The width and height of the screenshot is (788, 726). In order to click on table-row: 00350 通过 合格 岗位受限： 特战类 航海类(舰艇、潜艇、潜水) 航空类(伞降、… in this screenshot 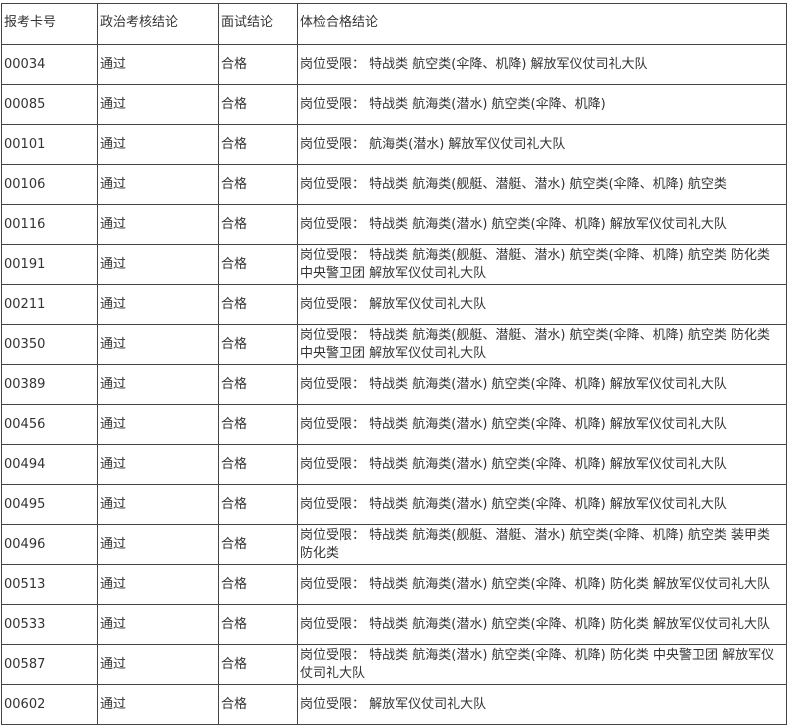, I will do `click(394, 344)`.